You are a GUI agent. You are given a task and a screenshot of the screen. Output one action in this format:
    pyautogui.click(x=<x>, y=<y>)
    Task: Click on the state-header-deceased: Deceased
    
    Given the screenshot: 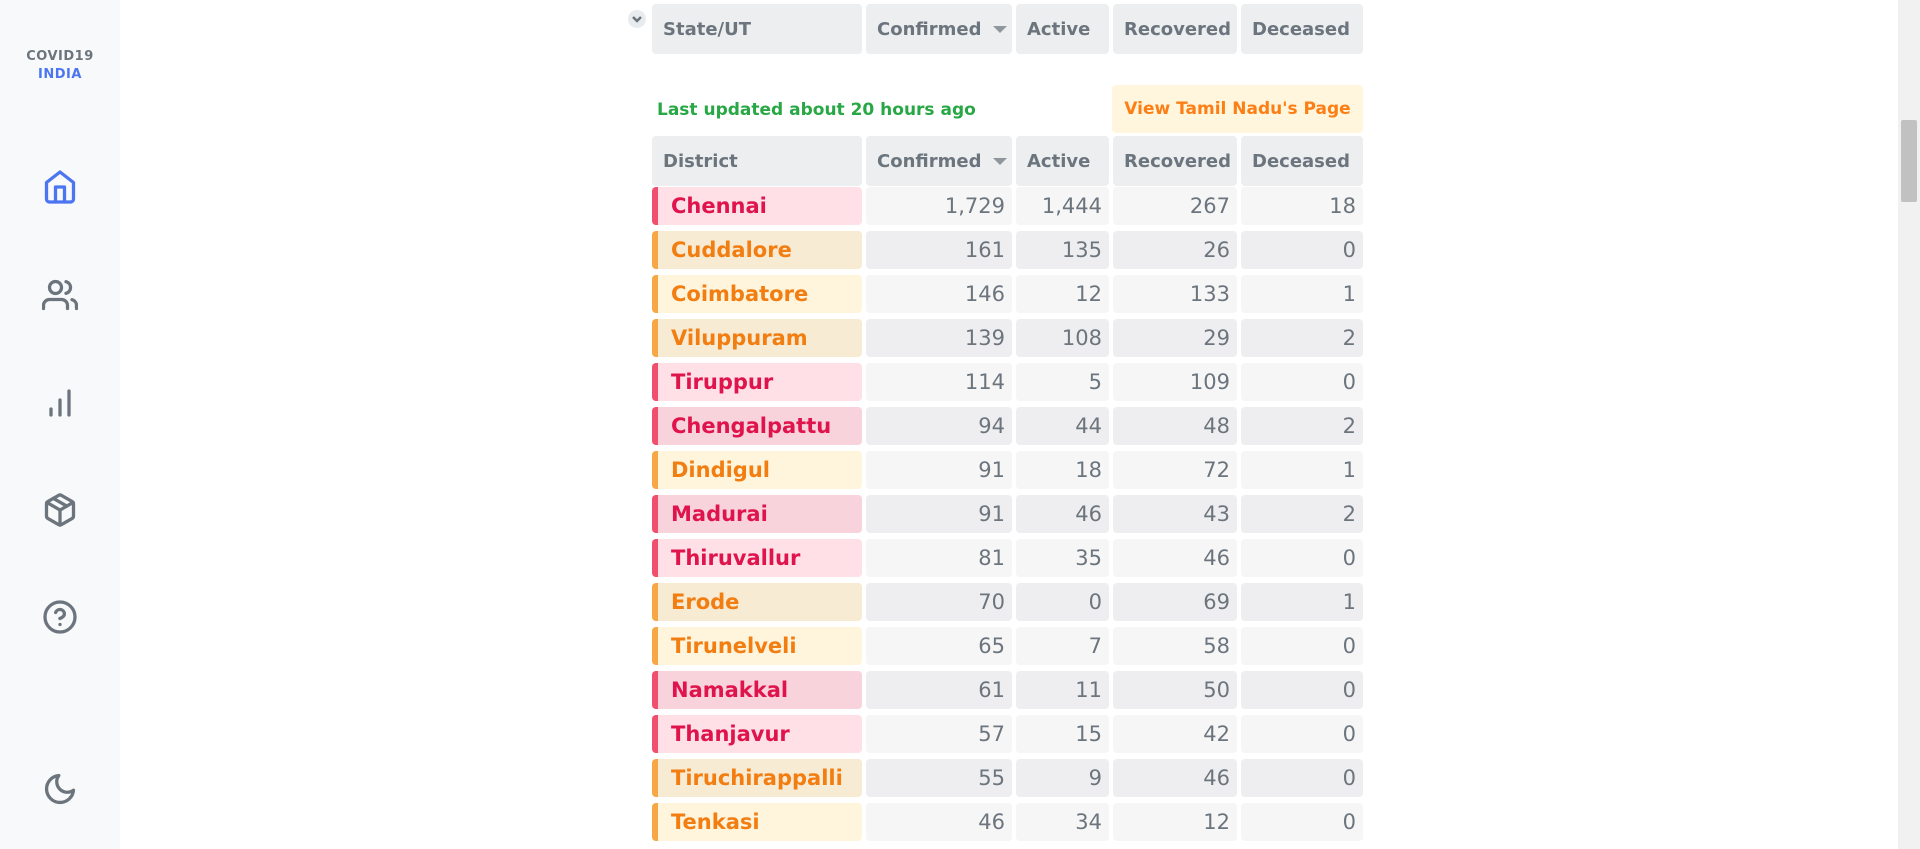 What is the action you would take?
    pyautogui.click(x=1302, y=29)
    